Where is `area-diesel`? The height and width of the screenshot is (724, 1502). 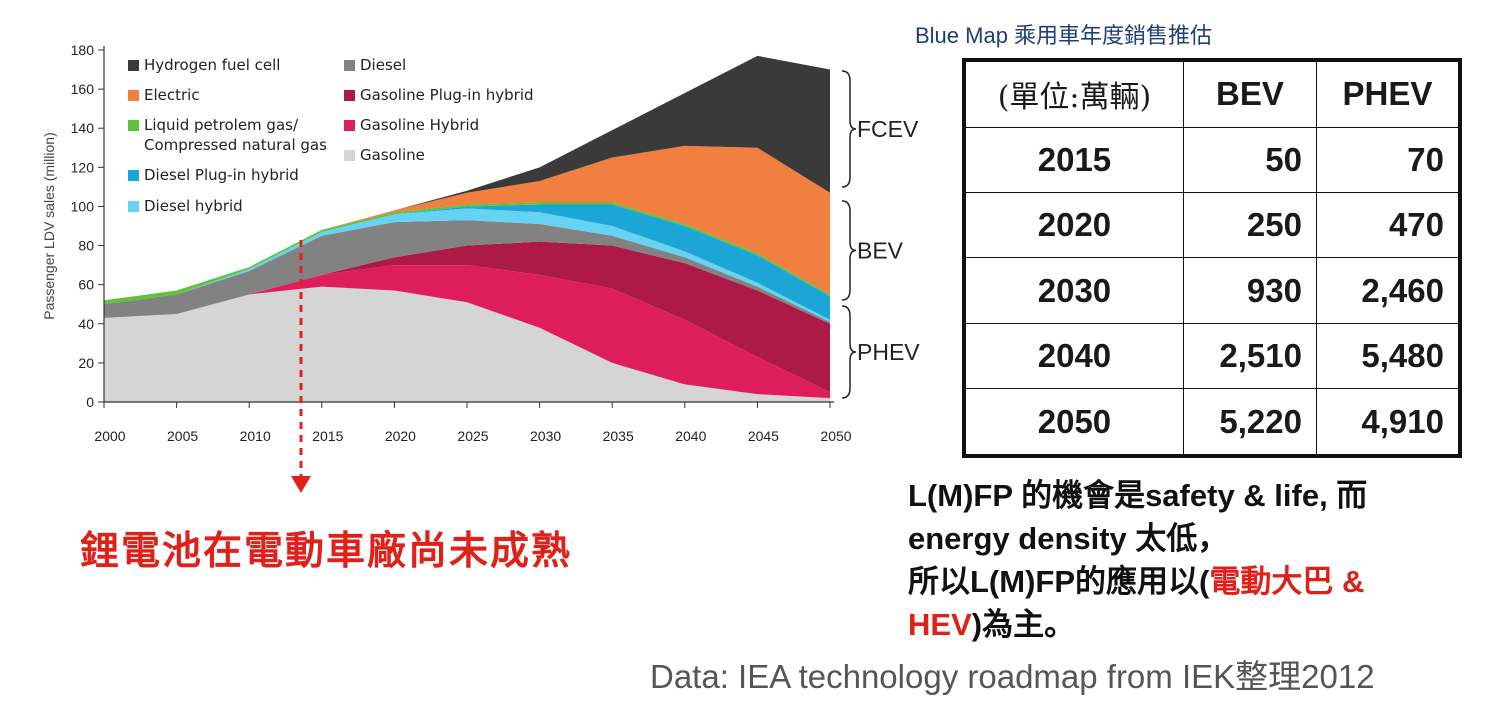
area-diesel is located at coordinates (467, 272).